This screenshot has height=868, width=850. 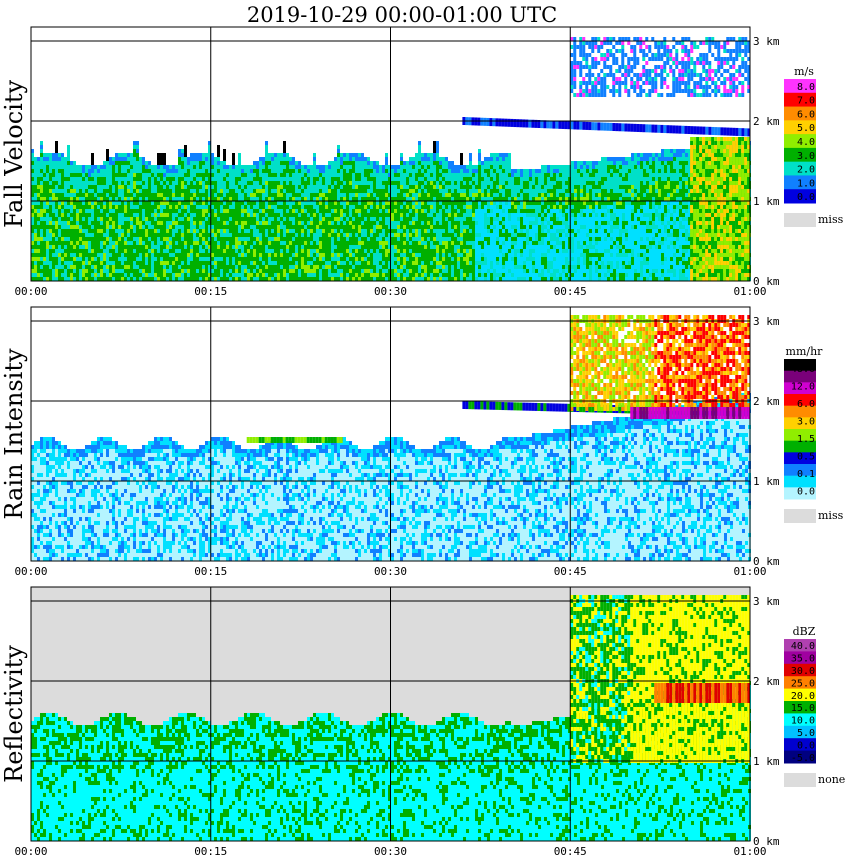 What do you see at coordinates (806, 87) in the screenshot?
I see `colorbar-label: 8.0` at bounding box center [806, 87].